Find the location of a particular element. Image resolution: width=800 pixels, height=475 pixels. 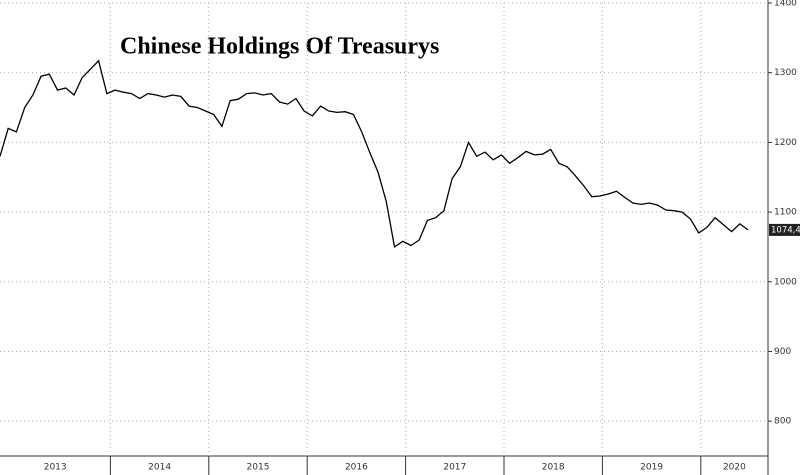

x-tick-label: 2016 is located at coordinates (356, 468).